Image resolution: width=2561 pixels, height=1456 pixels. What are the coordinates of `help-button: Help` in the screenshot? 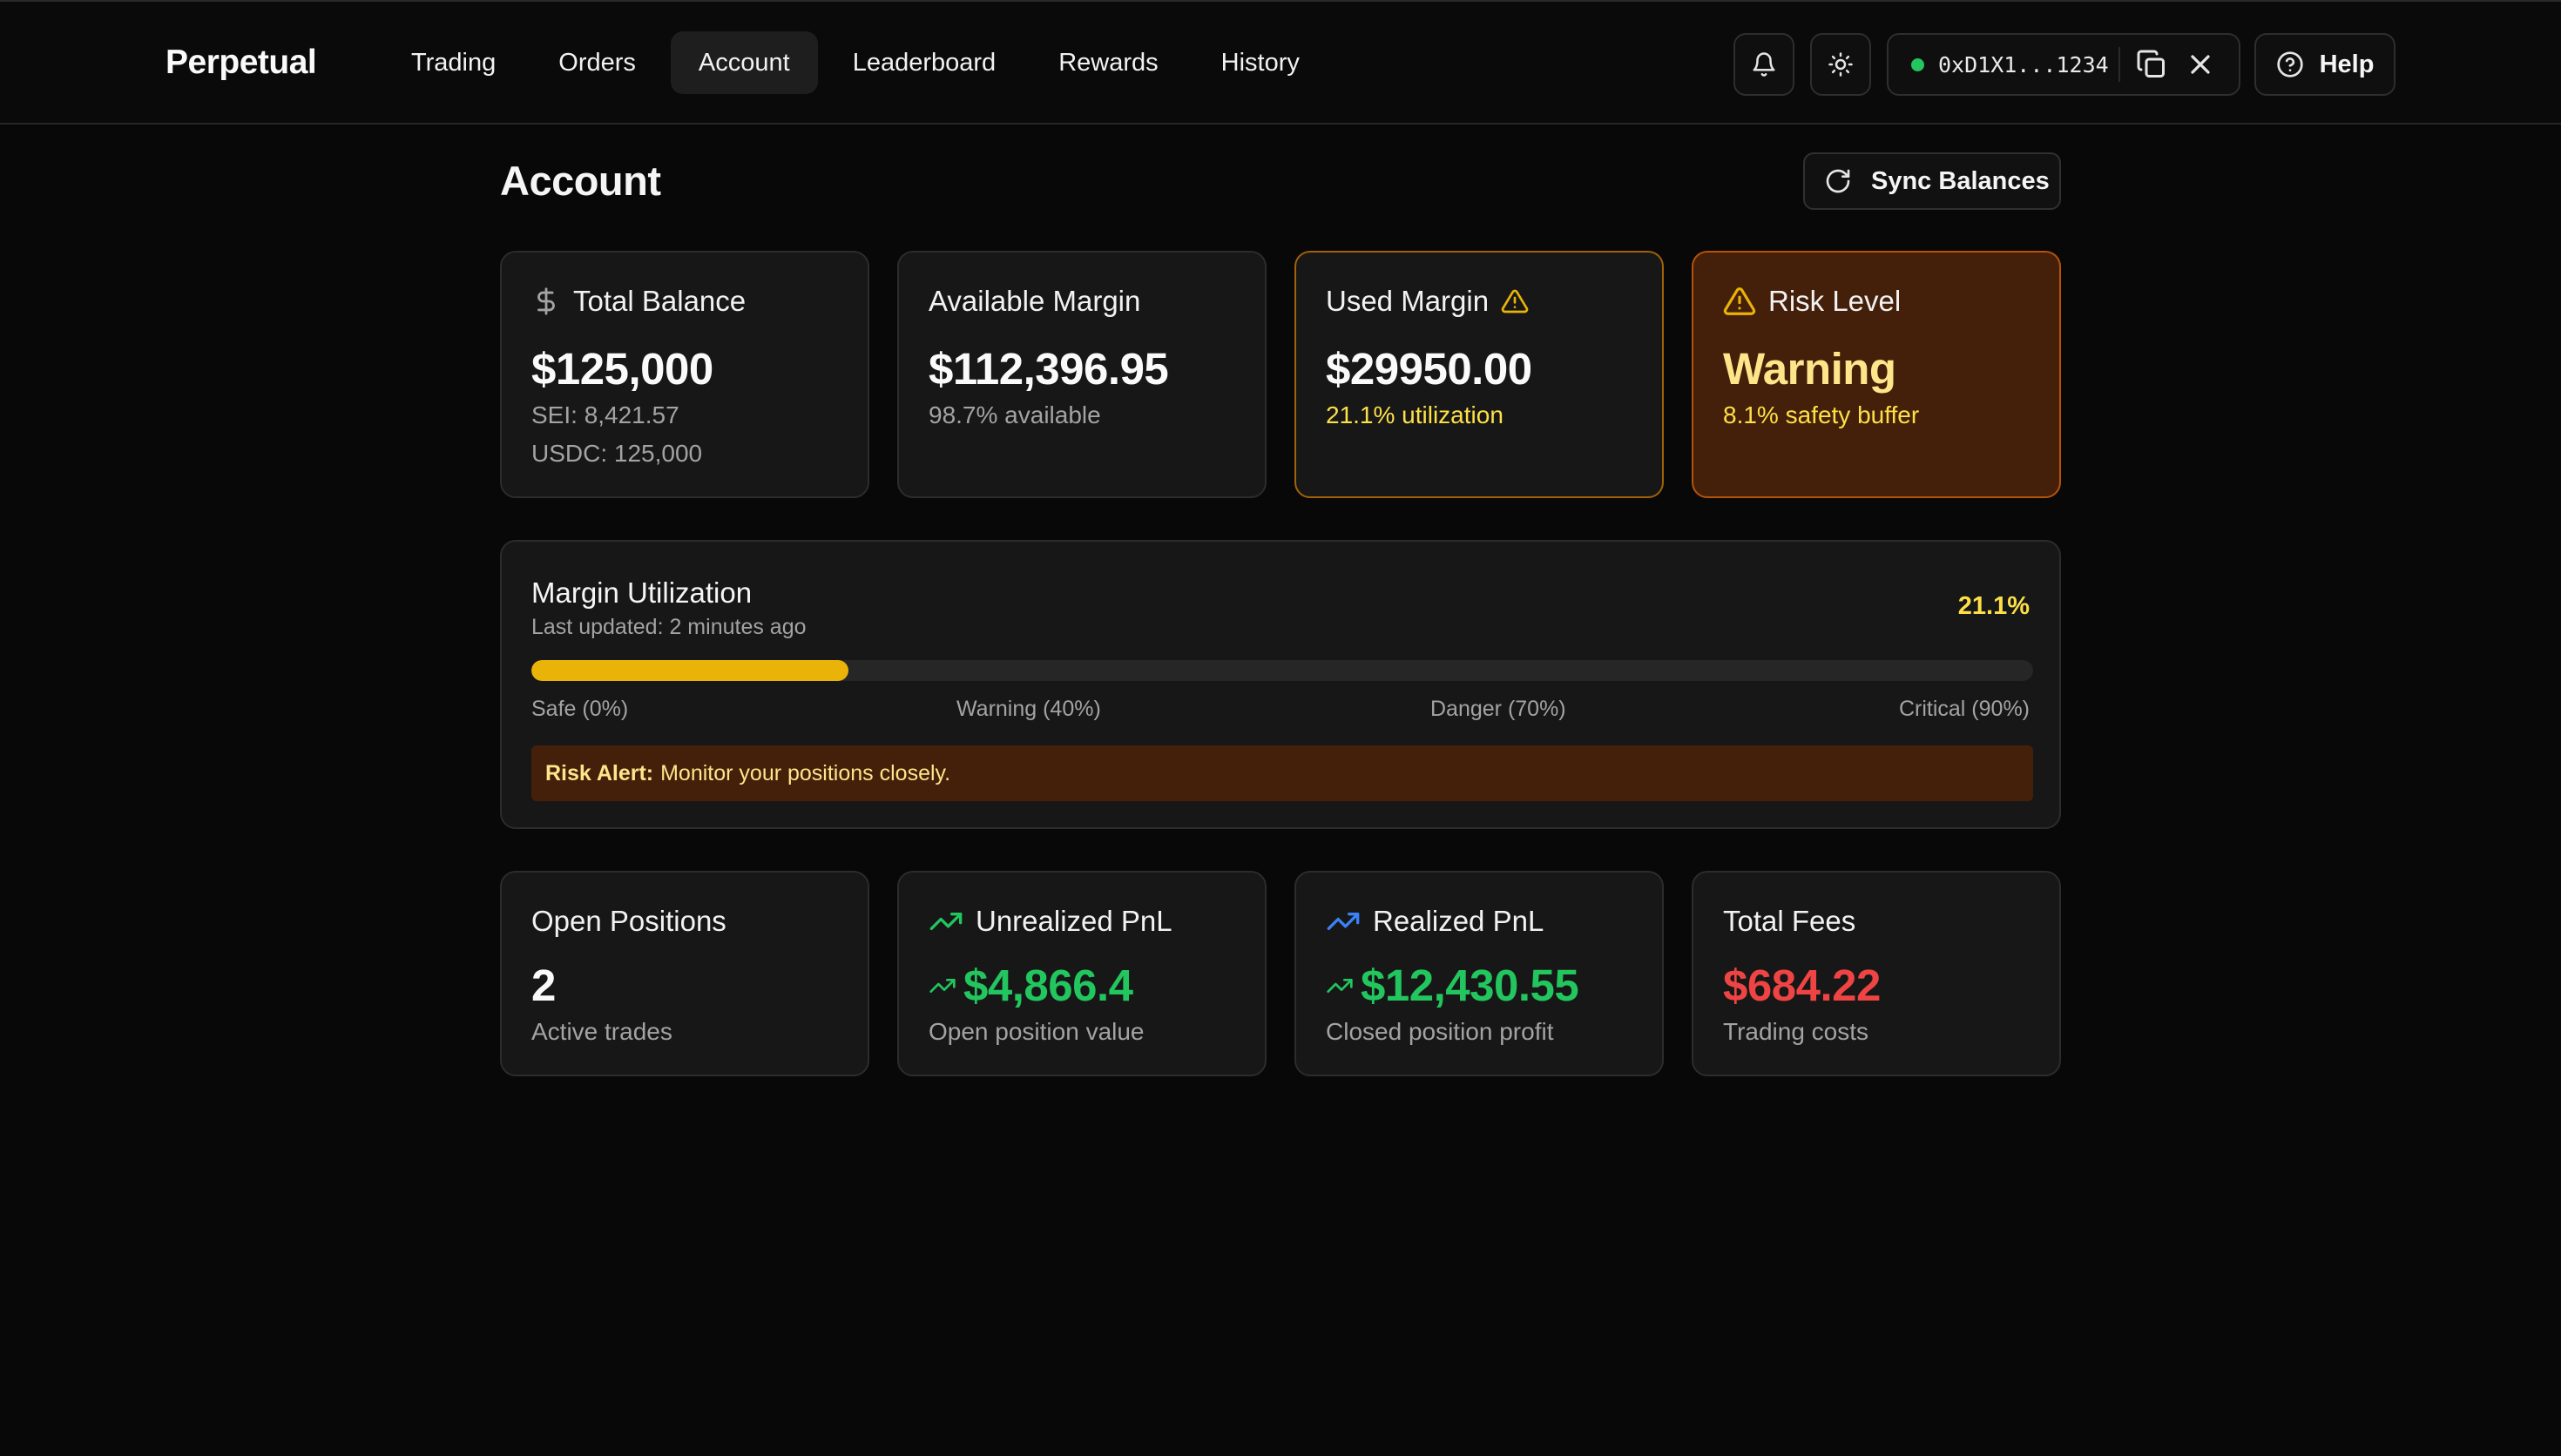 It's located at (2324, 64).